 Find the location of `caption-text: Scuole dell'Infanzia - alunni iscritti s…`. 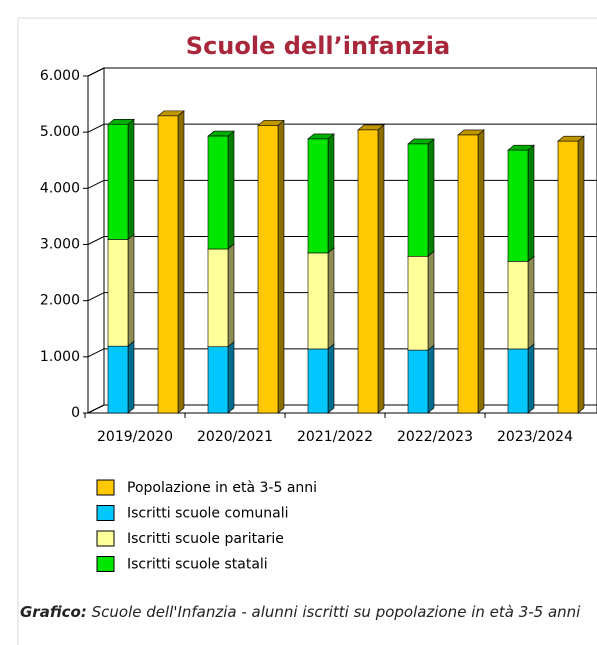

caption-text: Scuole dell'Infanzia - alunni iscritti s… is located at coordinates (336, 612).